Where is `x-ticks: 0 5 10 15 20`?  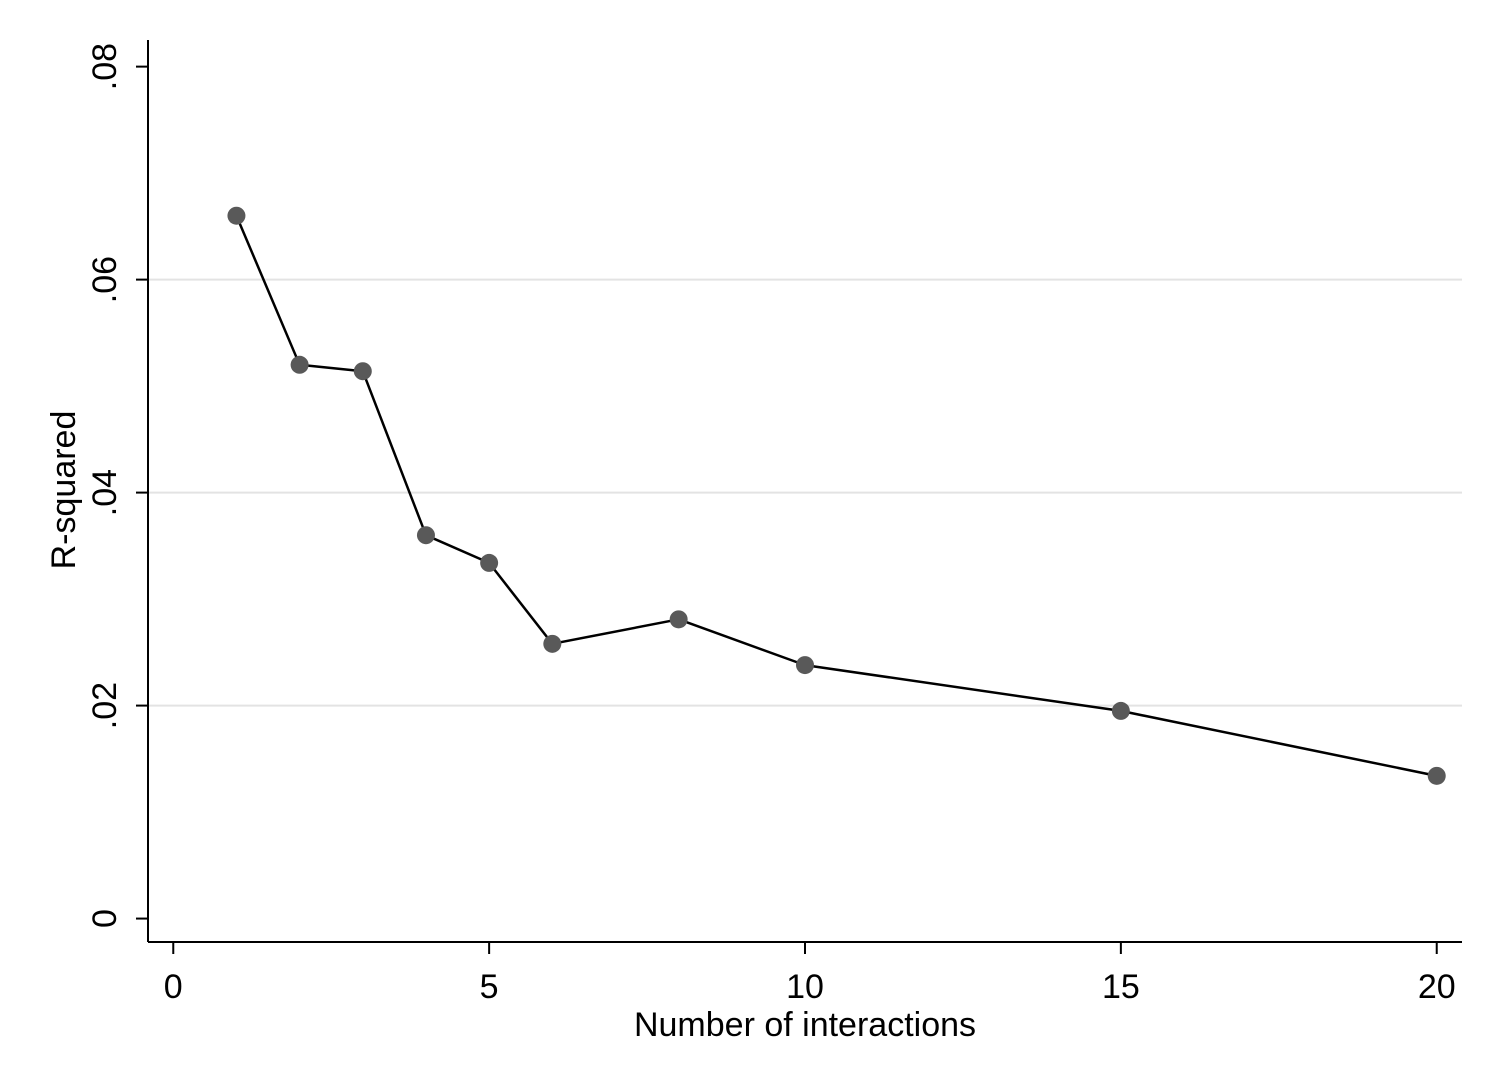
x-ticks: 0 5 10 15 20 is located at coordinates (810, 974).